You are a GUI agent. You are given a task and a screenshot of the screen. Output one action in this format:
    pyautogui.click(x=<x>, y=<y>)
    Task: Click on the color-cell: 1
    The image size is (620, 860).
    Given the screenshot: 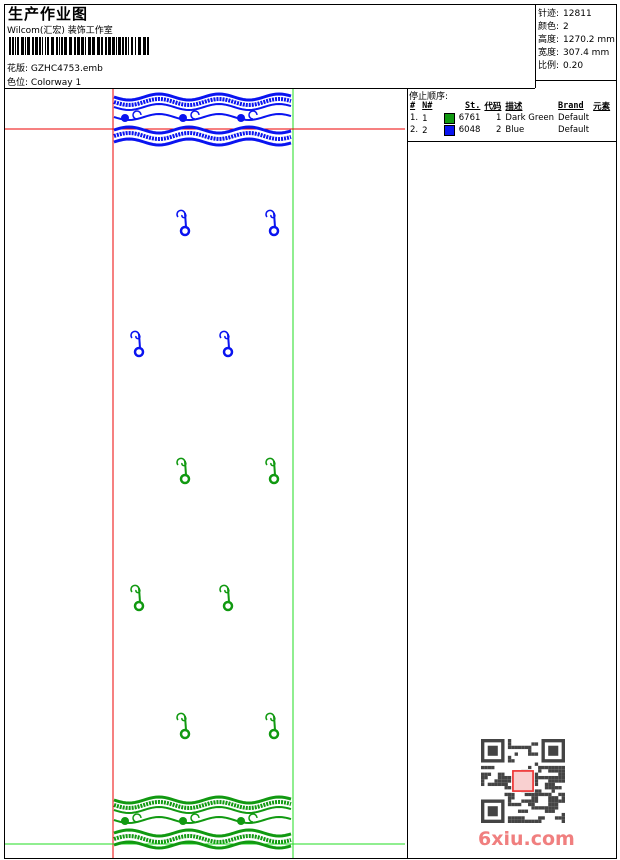 What is the action you would take?
    pyautogui.click(x=438, y=118)
    